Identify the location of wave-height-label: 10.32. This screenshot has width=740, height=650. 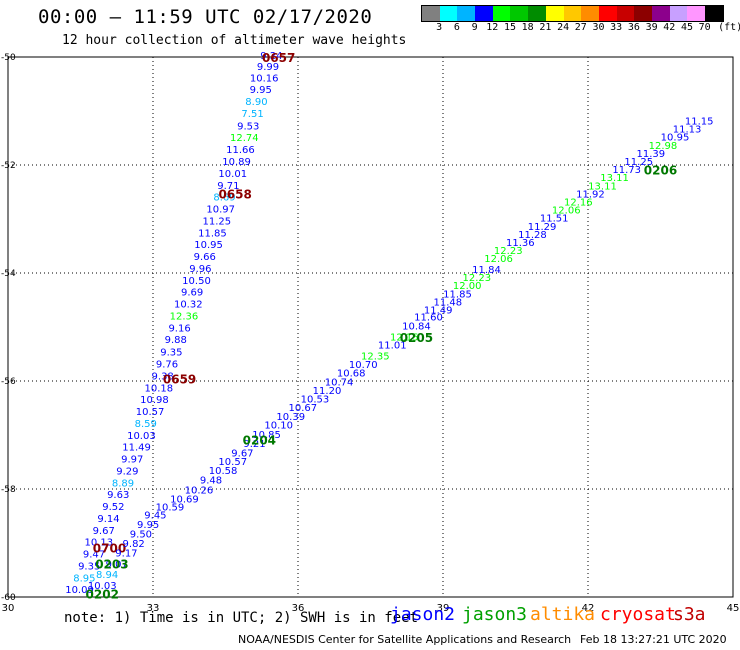
(188, 305).